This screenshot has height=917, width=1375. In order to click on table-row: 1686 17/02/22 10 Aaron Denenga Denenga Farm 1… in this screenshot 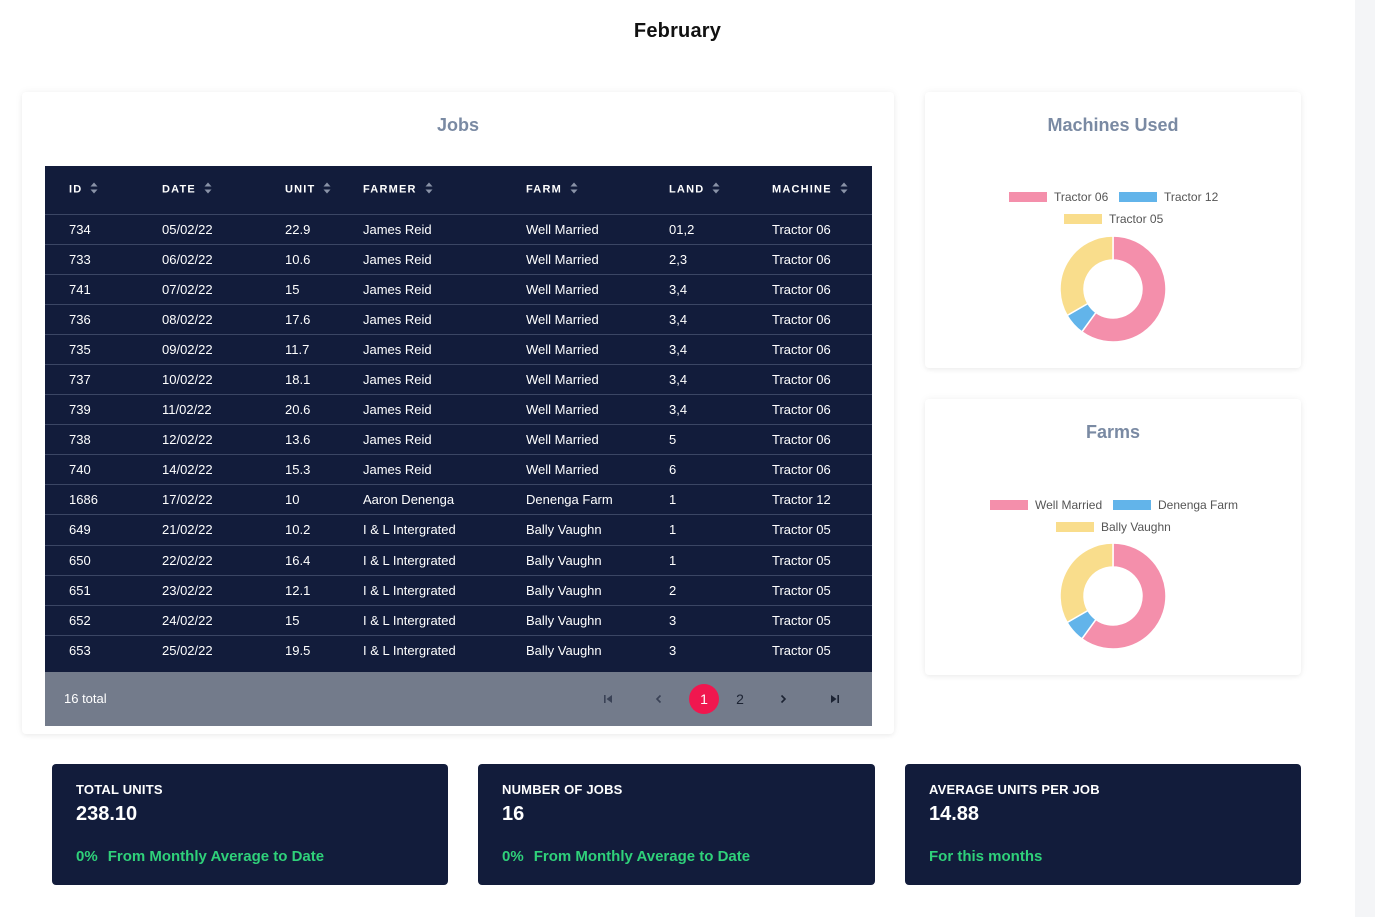, I will do `click(458, 499)`.